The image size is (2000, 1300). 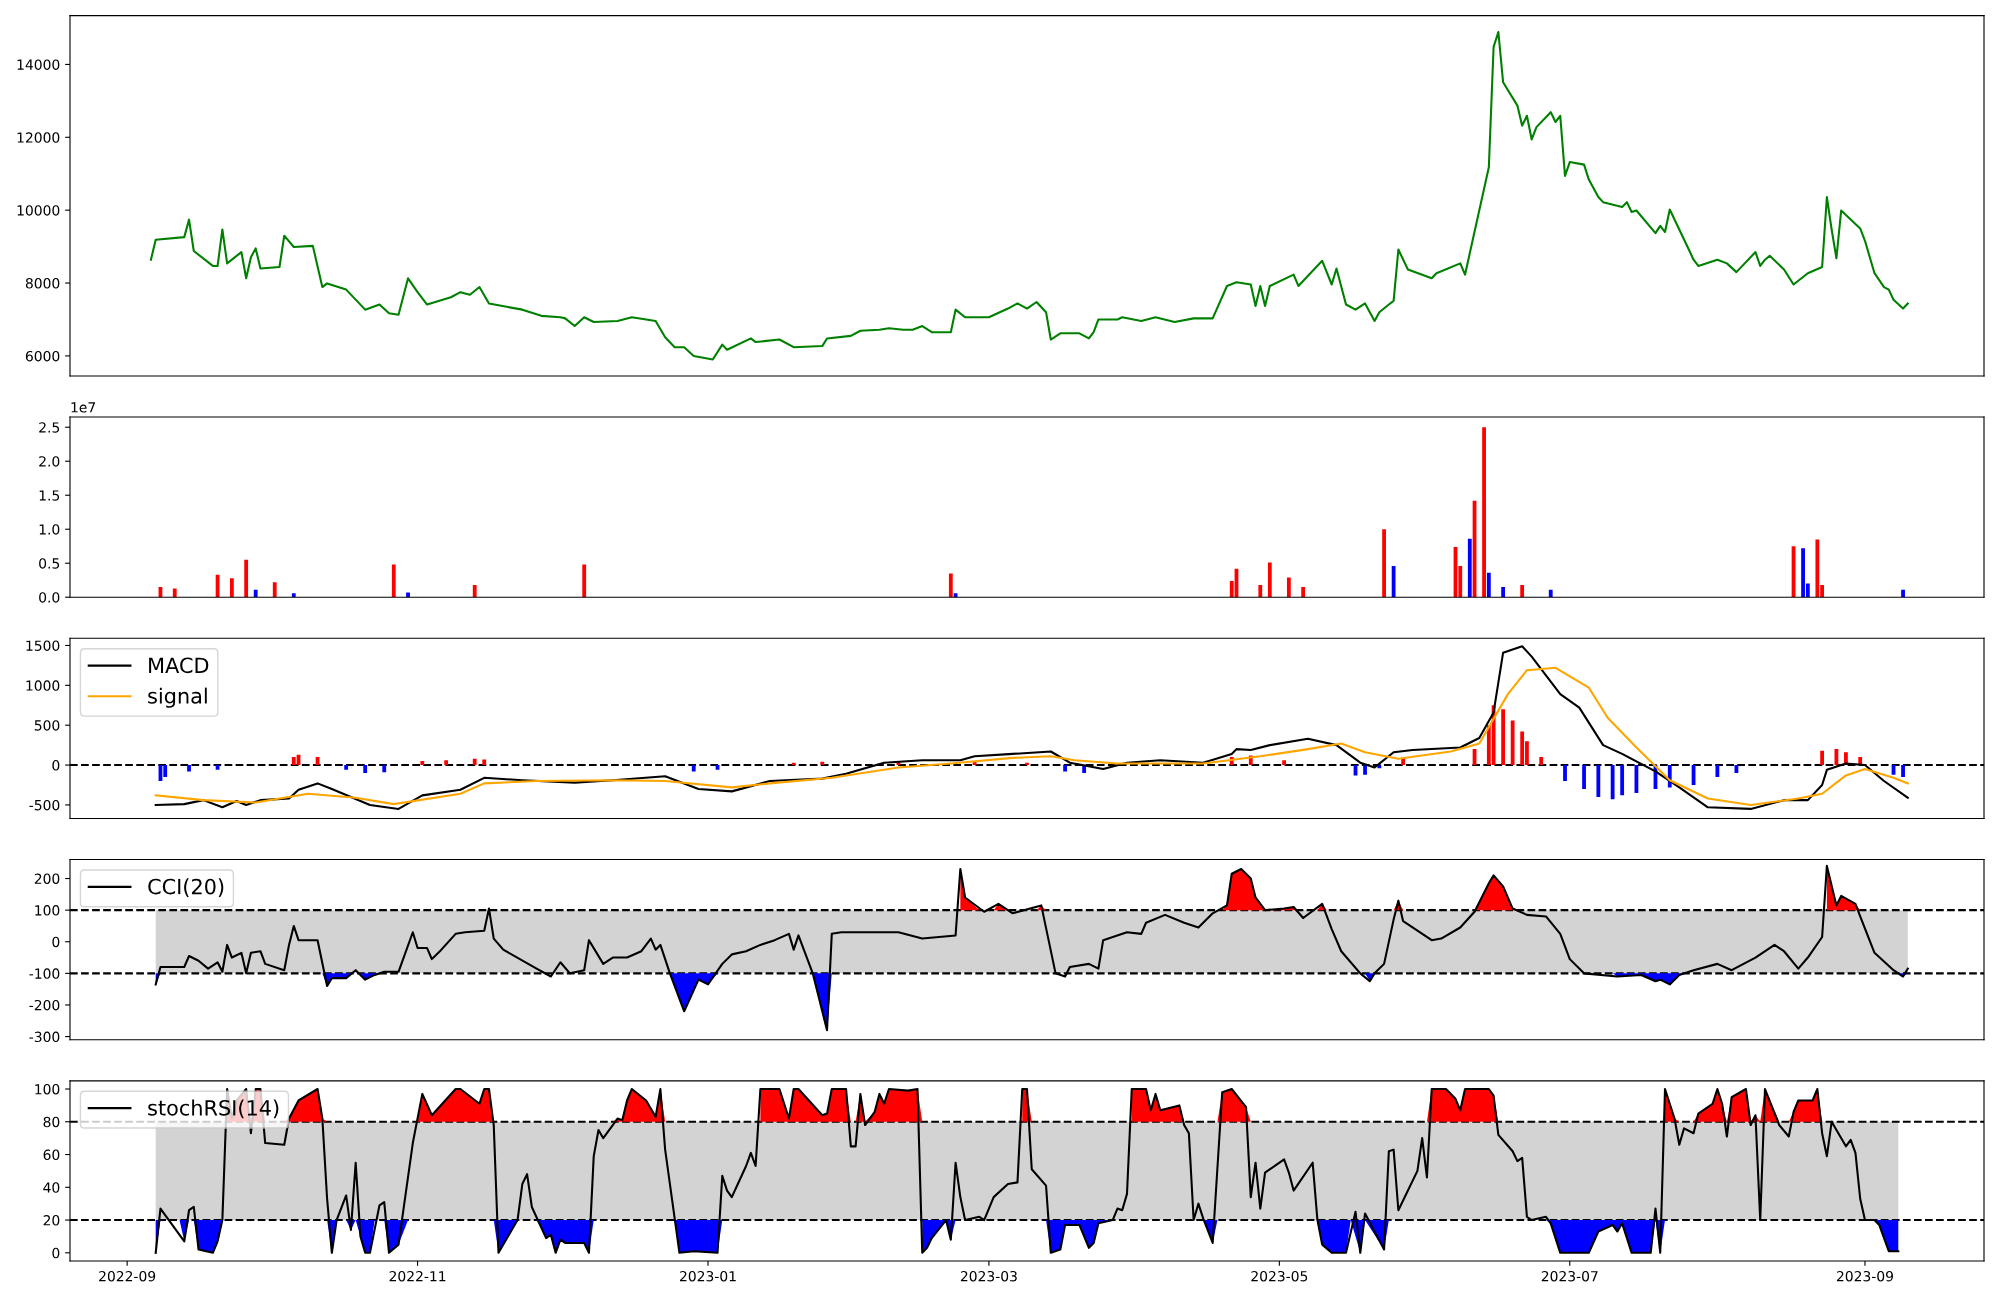 What do you see at coordinates (42, 283) in the screenshot?
I see `y-tick-label: 8000` at bounding box center [42, 283].